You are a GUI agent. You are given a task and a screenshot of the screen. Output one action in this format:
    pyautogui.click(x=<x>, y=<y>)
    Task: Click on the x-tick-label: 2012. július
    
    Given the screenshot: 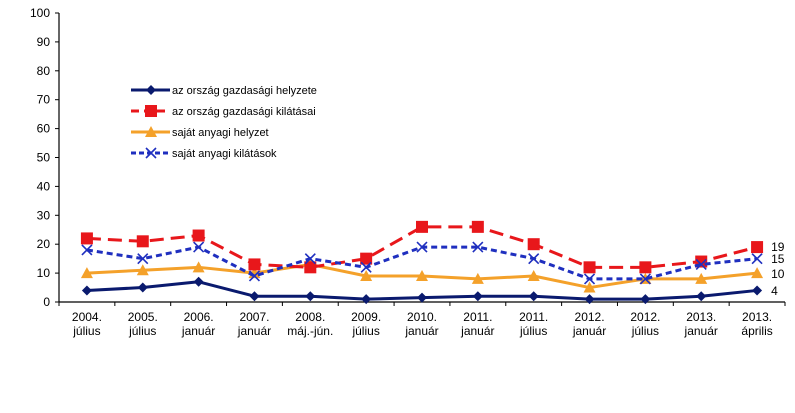 What is the action you would take?
    pyautogui.click(x=645, y=324)
    